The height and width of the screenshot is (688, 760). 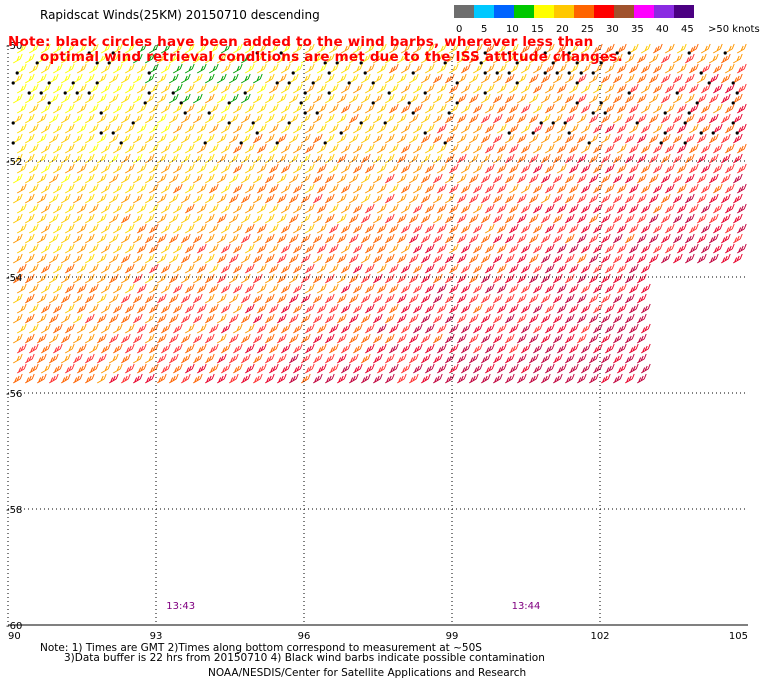 I want to click on legend-swatch, so click(x=624, y=11).